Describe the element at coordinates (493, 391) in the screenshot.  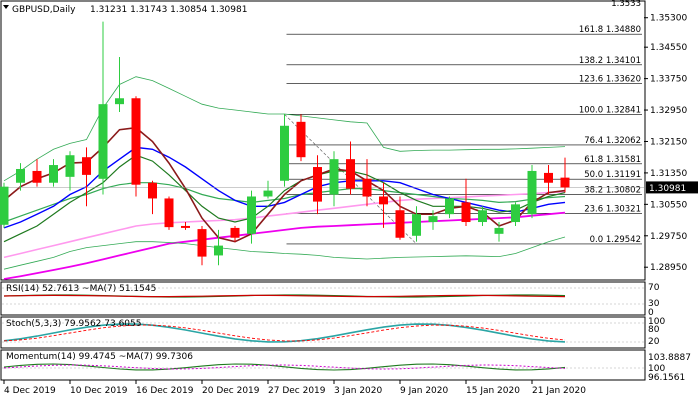
I see `time-tick-label-7: 15 Jan 2020` at that location.